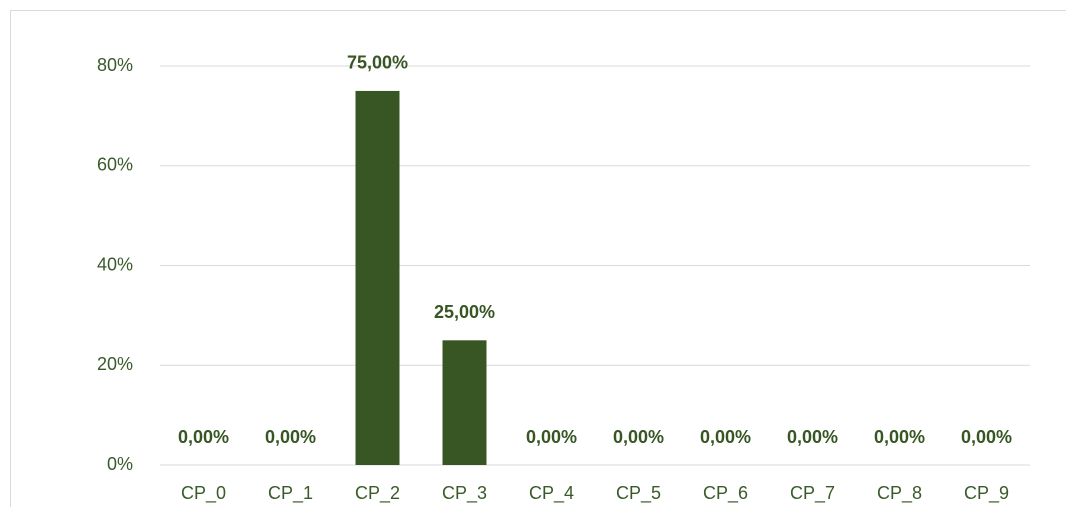 This screenshot has width=1066, height=507. I want to click on x-tick-label: CP_9, so click(986, 493).